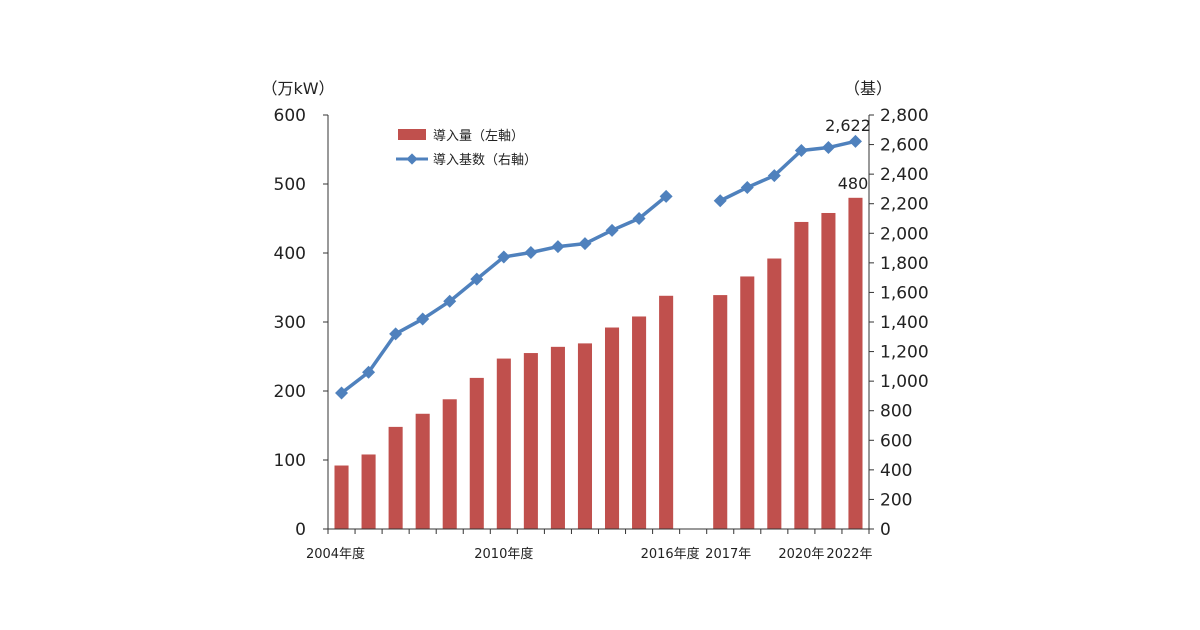 Image resolution: width=1200 pixels, height=630 pixels. What do you see at coordinates (369, 372) in the screenshot?
I see `line-point-2005` at bounding box center [369, 372].